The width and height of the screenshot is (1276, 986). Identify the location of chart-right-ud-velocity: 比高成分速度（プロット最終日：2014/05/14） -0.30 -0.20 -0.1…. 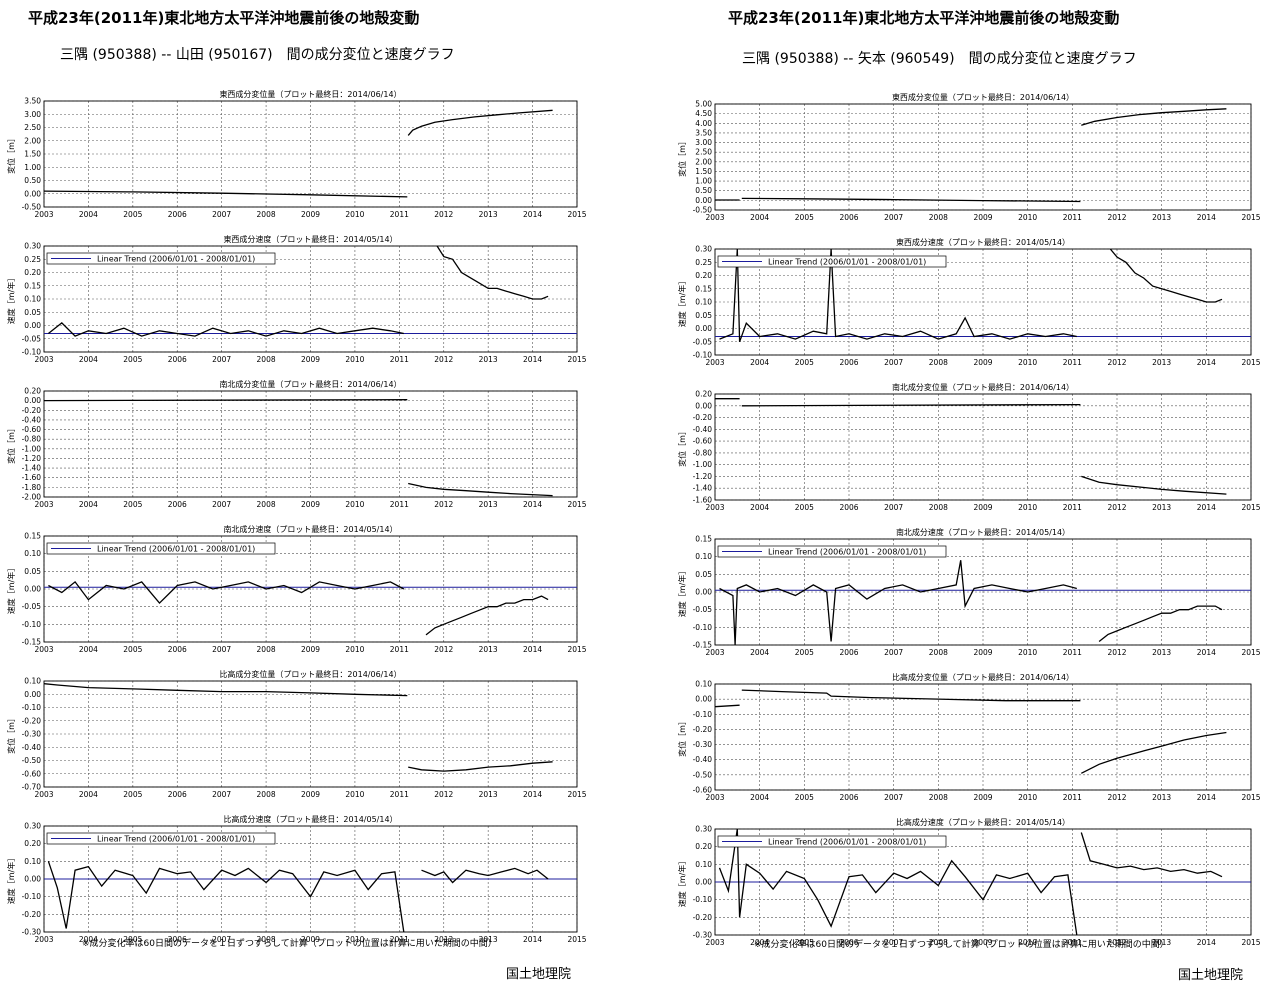
(969, 882).